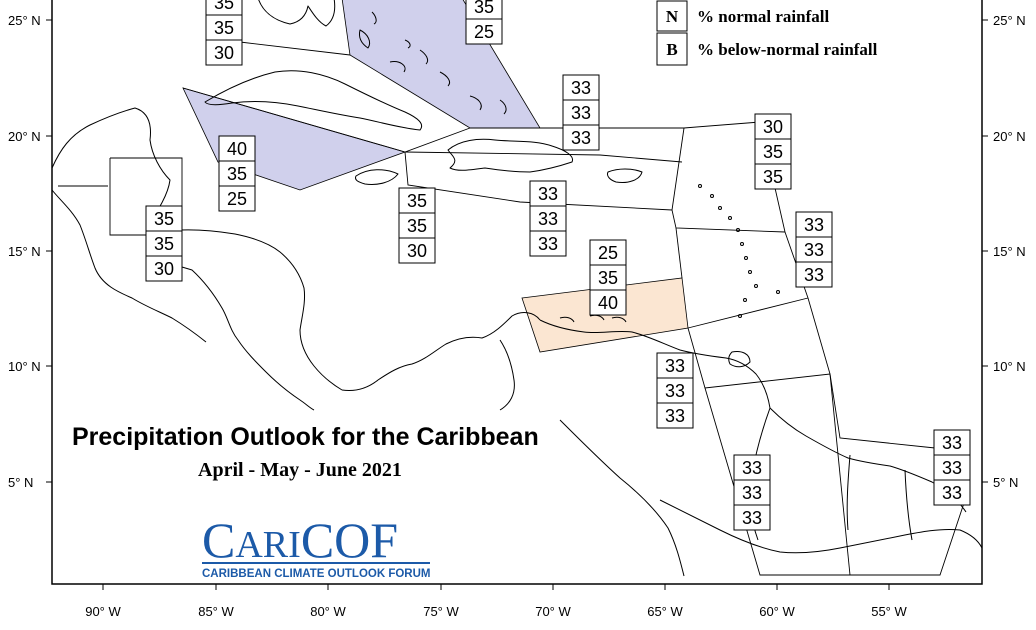 This screenshot has width=1036, height=630. I want to click on forecast-box-windward: 33 33 33, so click(814, 249).